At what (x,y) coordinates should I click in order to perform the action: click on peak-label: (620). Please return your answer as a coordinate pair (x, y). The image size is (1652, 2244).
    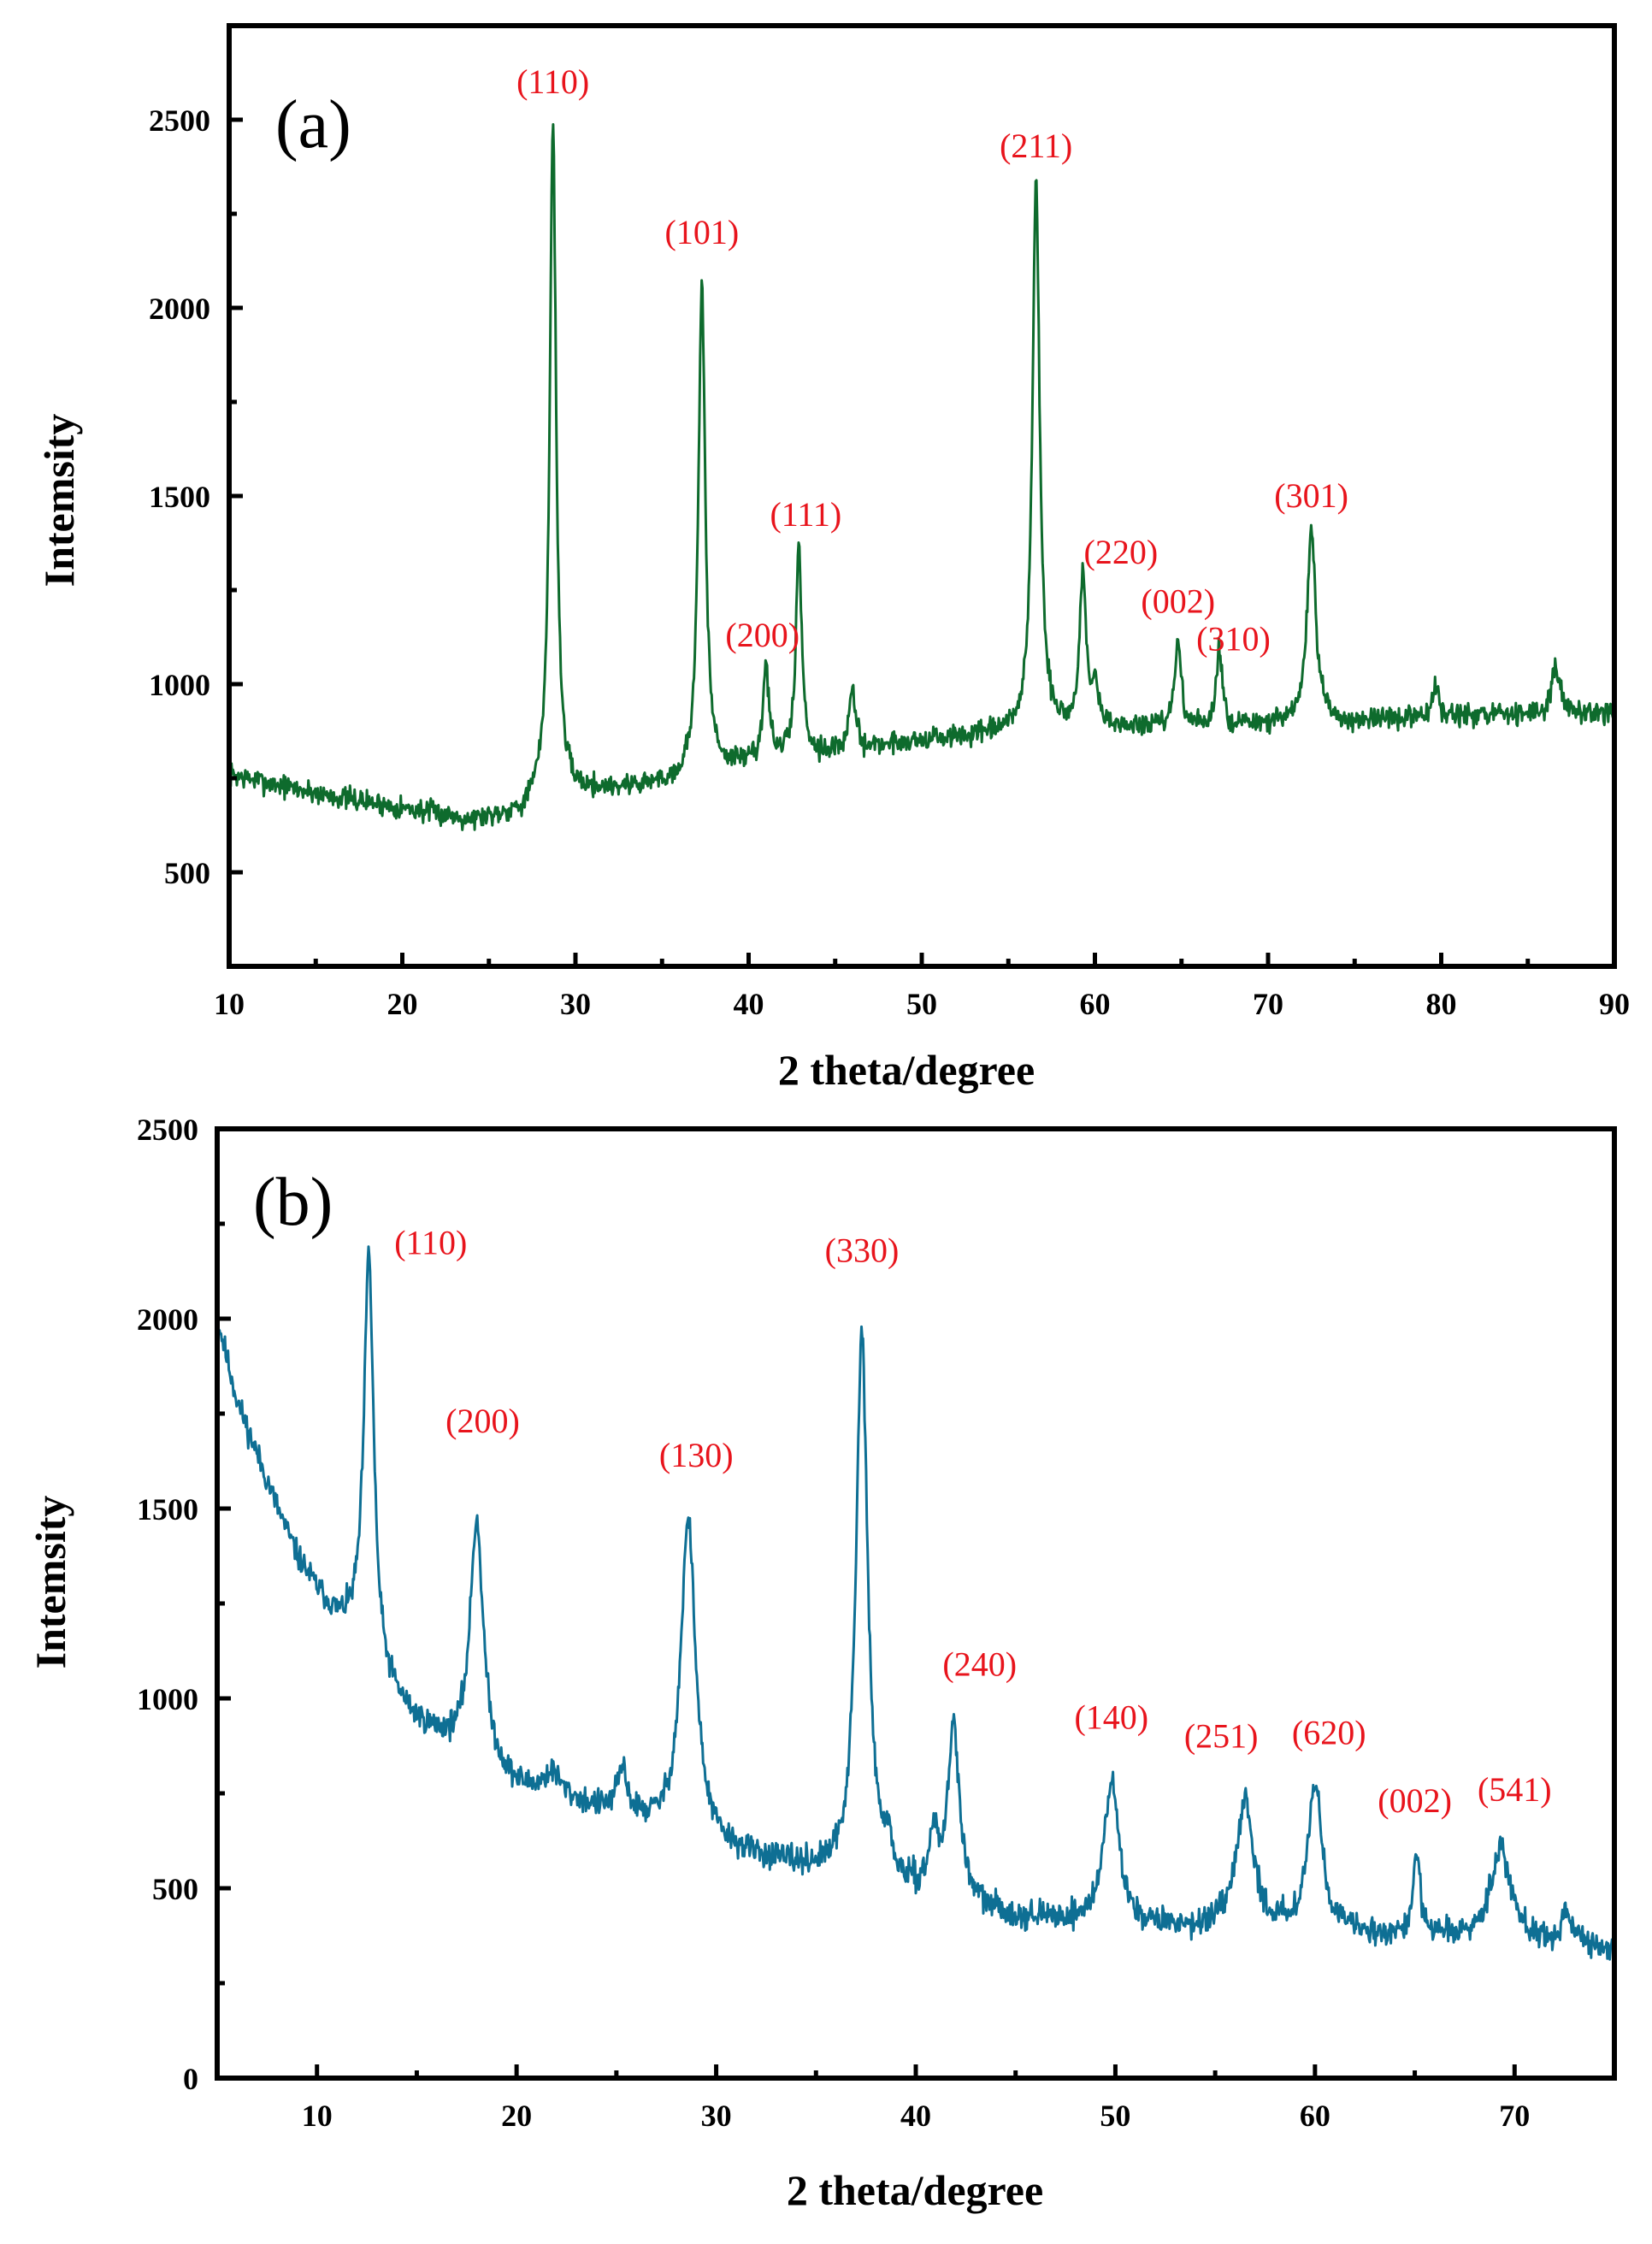
    Looking at the image, I should click on (1329, 1732).